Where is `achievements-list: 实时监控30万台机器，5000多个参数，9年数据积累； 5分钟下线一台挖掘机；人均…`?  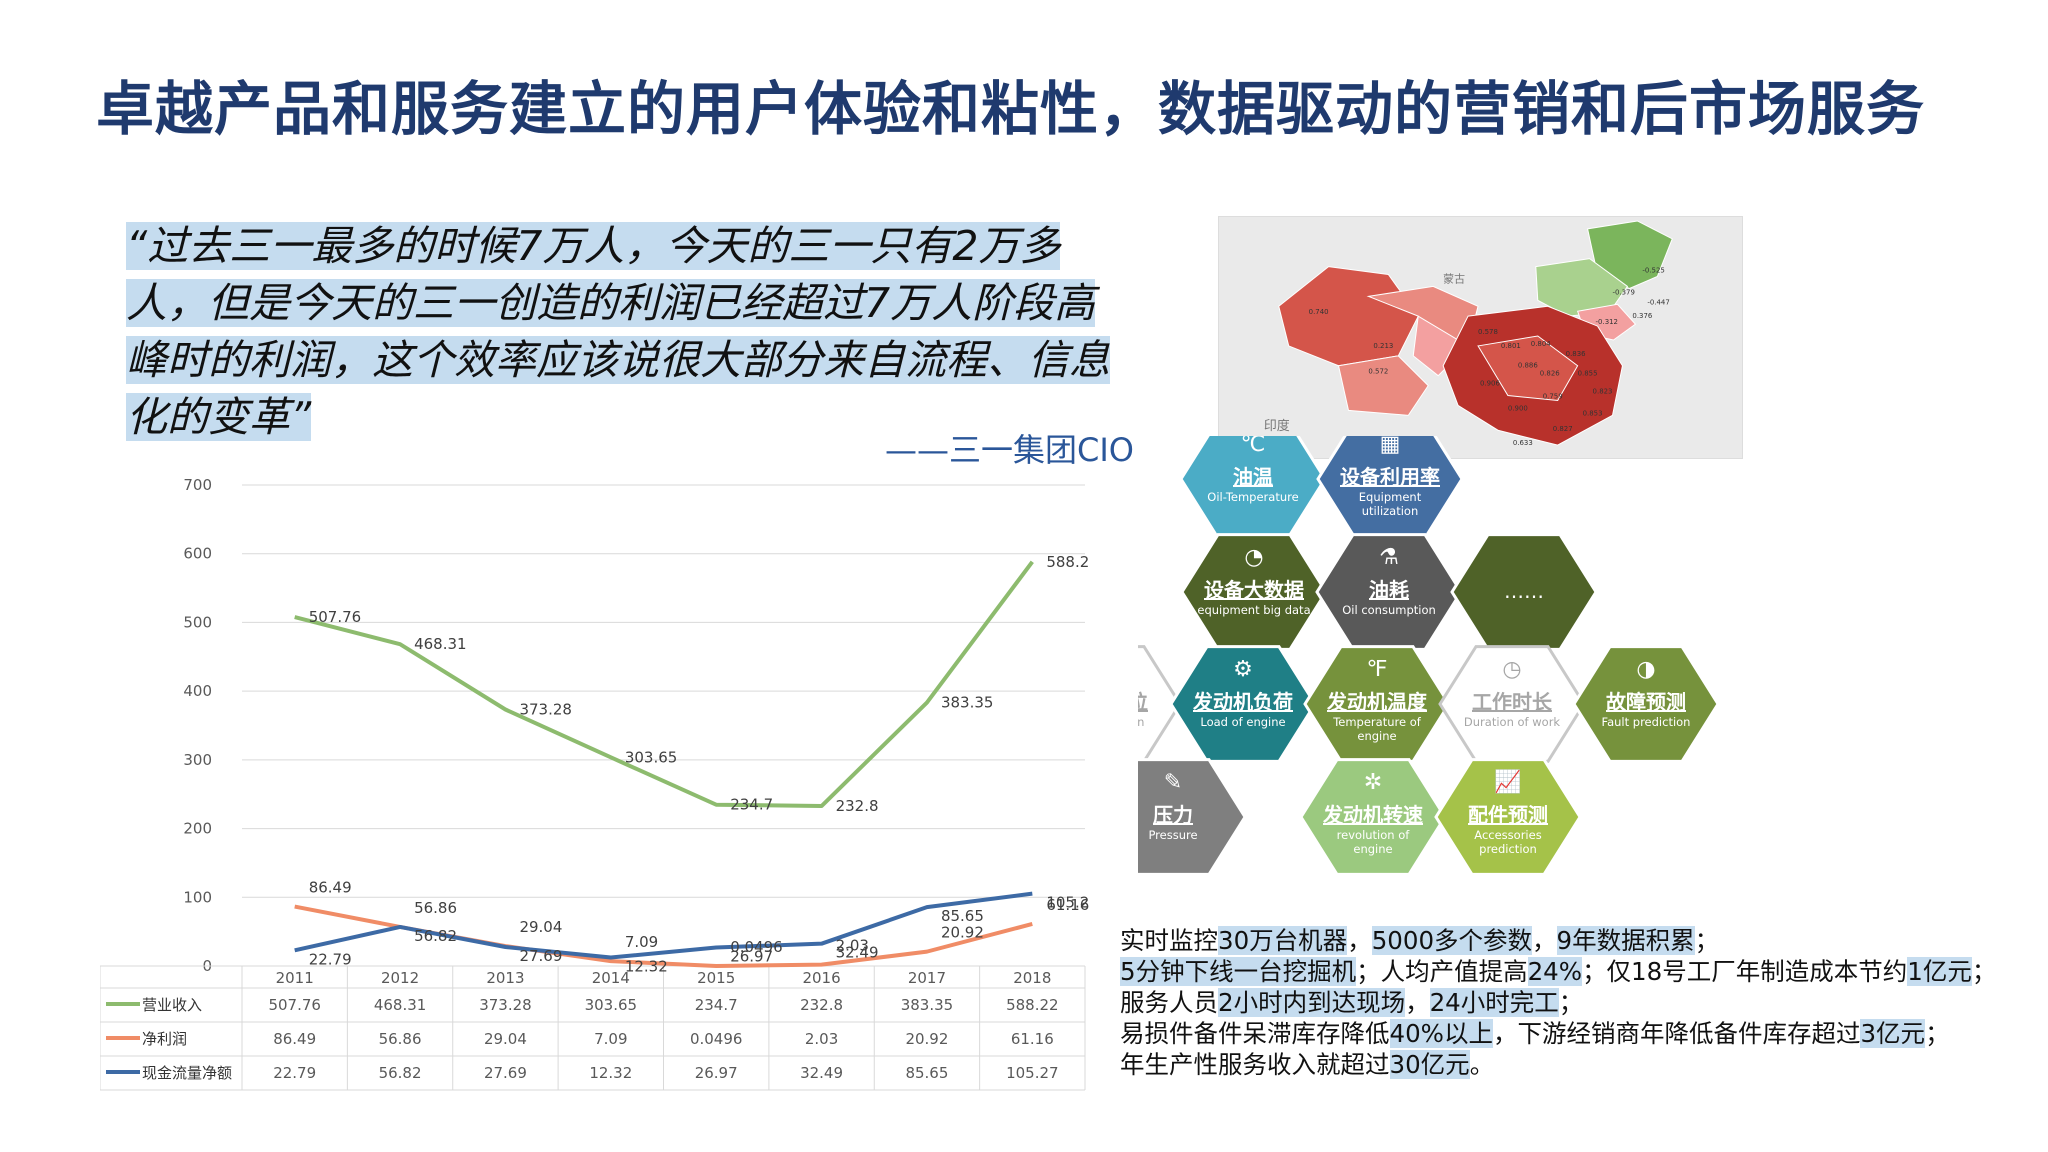 achievements-list: 实时监控30万台机器，5000多个参数，9年数据积累； 5分钟下线一台挖掘机；人均… is located at coordinates (1580, 1002).